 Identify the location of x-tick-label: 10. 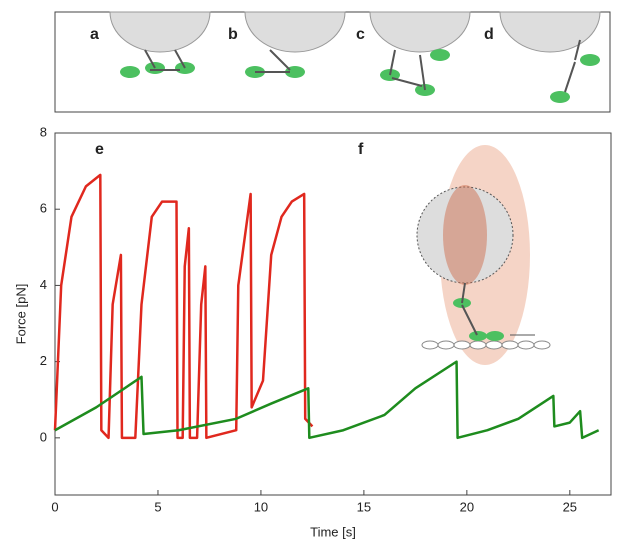
(261, 506).